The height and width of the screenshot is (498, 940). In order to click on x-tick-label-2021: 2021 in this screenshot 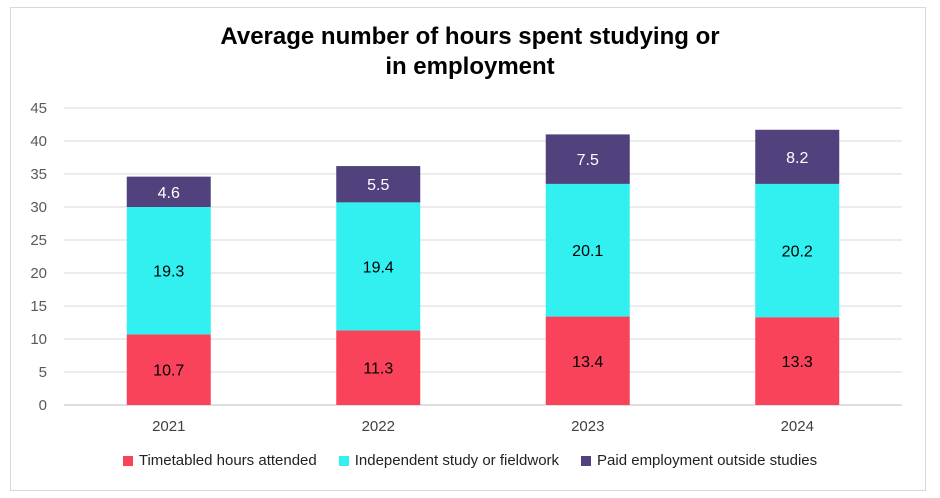, I will do `click(168, 426)`.